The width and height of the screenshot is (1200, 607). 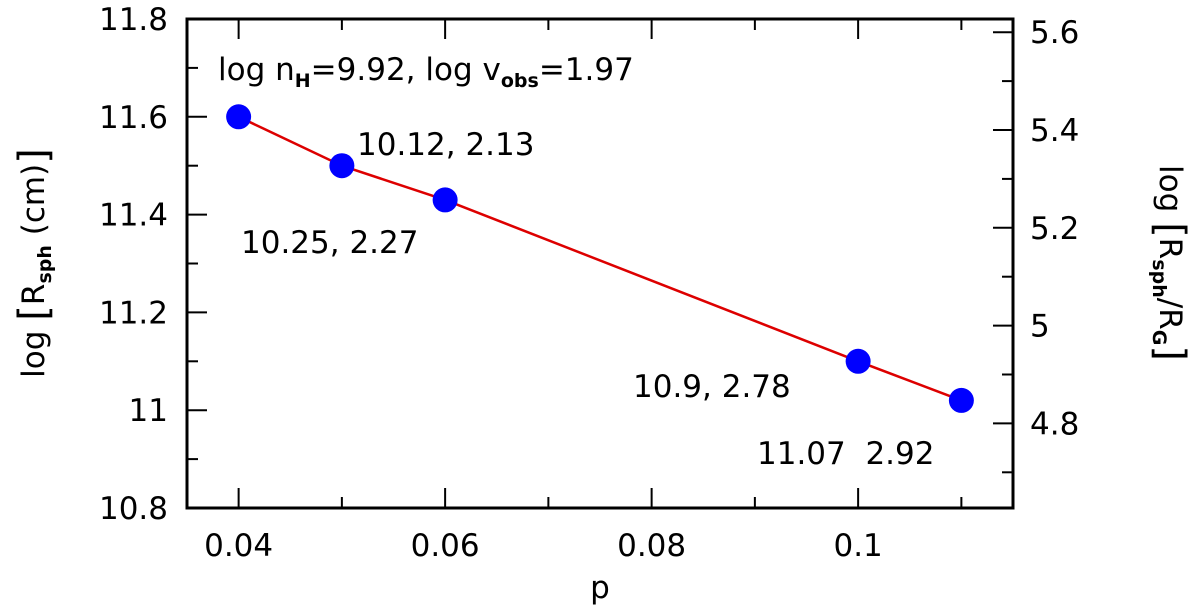 What do you see at coordinates (133, 216) in the screenshot?
I see `y-tick-label-left: 11.4` at bounding box center [133, 216].